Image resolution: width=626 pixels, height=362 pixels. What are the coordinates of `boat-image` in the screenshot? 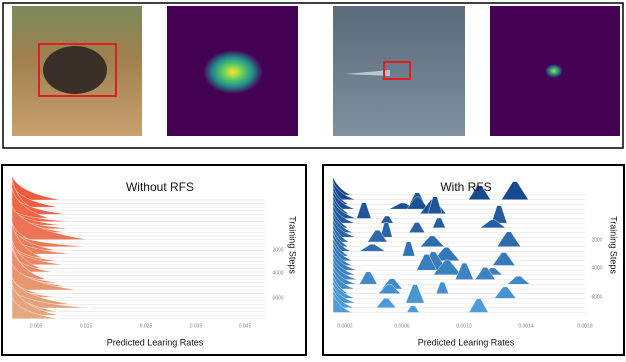 It's located at (399, 71).